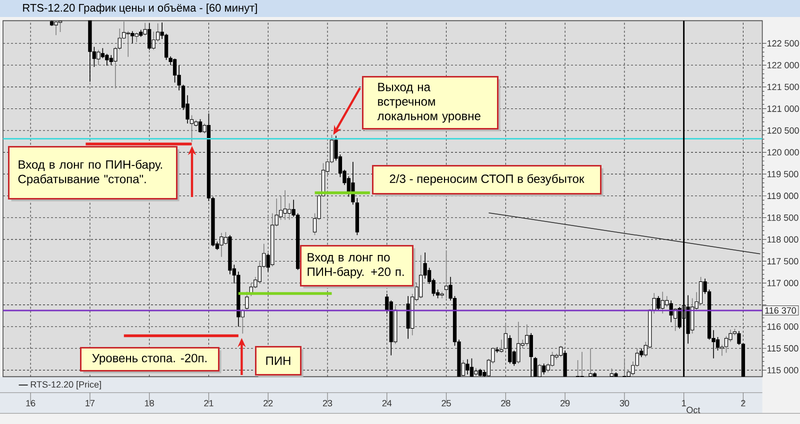  What do you see at coordinates (693, 410) in the screenshot?
I see `text: Oct` at bounding box center [693, 410].